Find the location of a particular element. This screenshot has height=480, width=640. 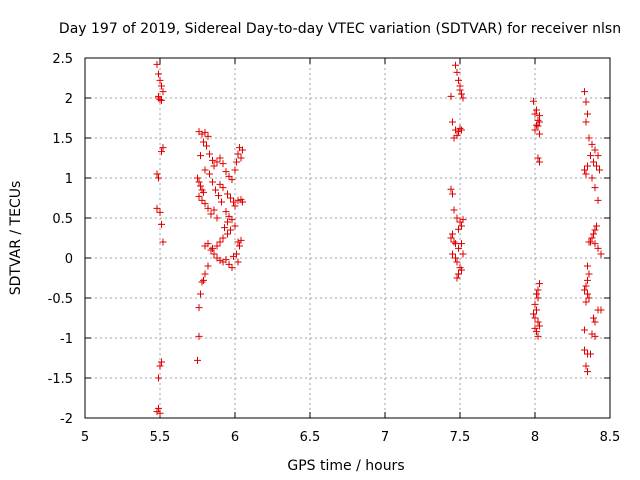

y-tick-label: -2 is located at coordinates (66, 419).